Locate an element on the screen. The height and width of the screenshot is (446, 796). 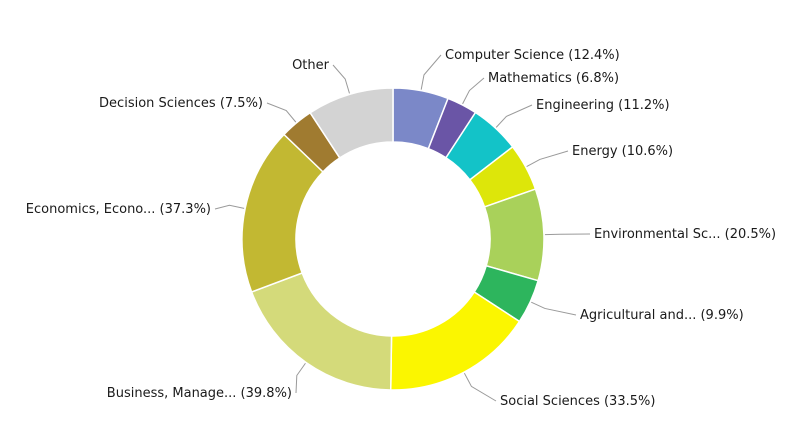
leader-line-energy is located at coordinates (547, 159).